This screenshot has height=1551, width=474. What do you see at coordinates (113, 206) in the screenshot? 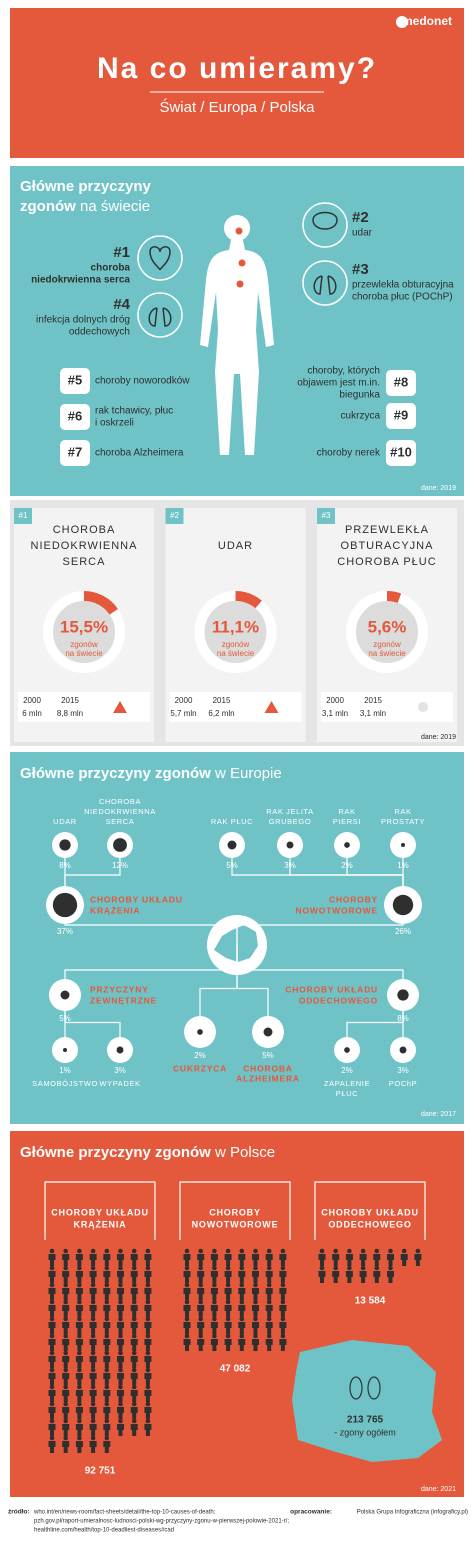
I see `title-rest: na świecie` at bounding box center [113, 206].